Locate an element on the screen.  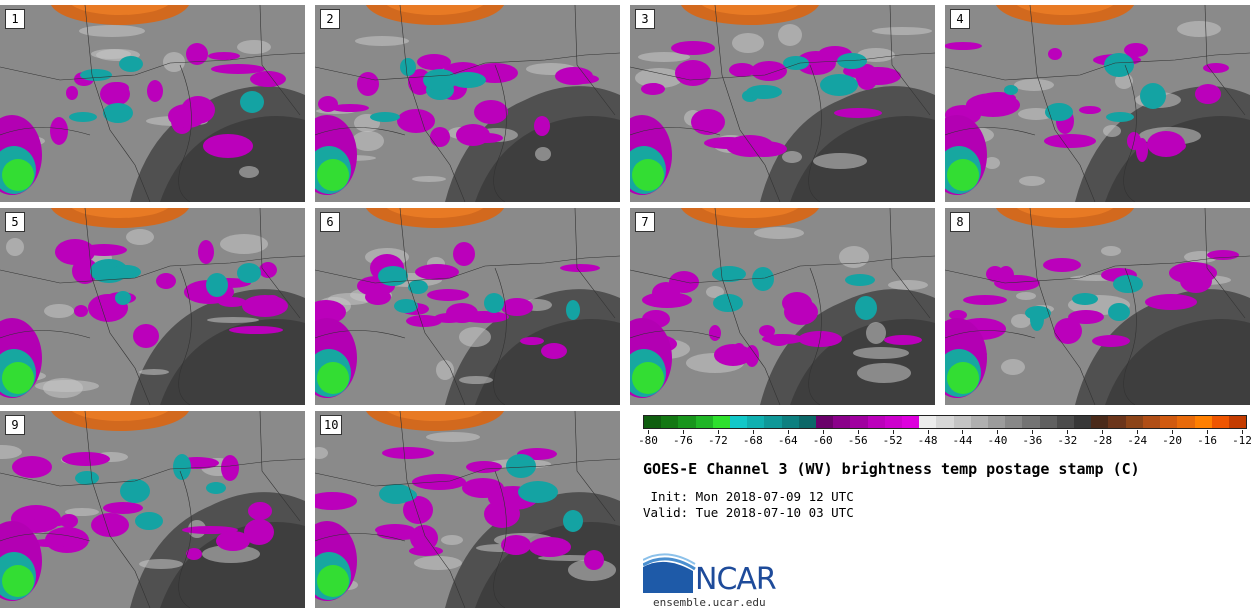
postage-stamp-panel: 8 is located at coordinates (1097, 306).